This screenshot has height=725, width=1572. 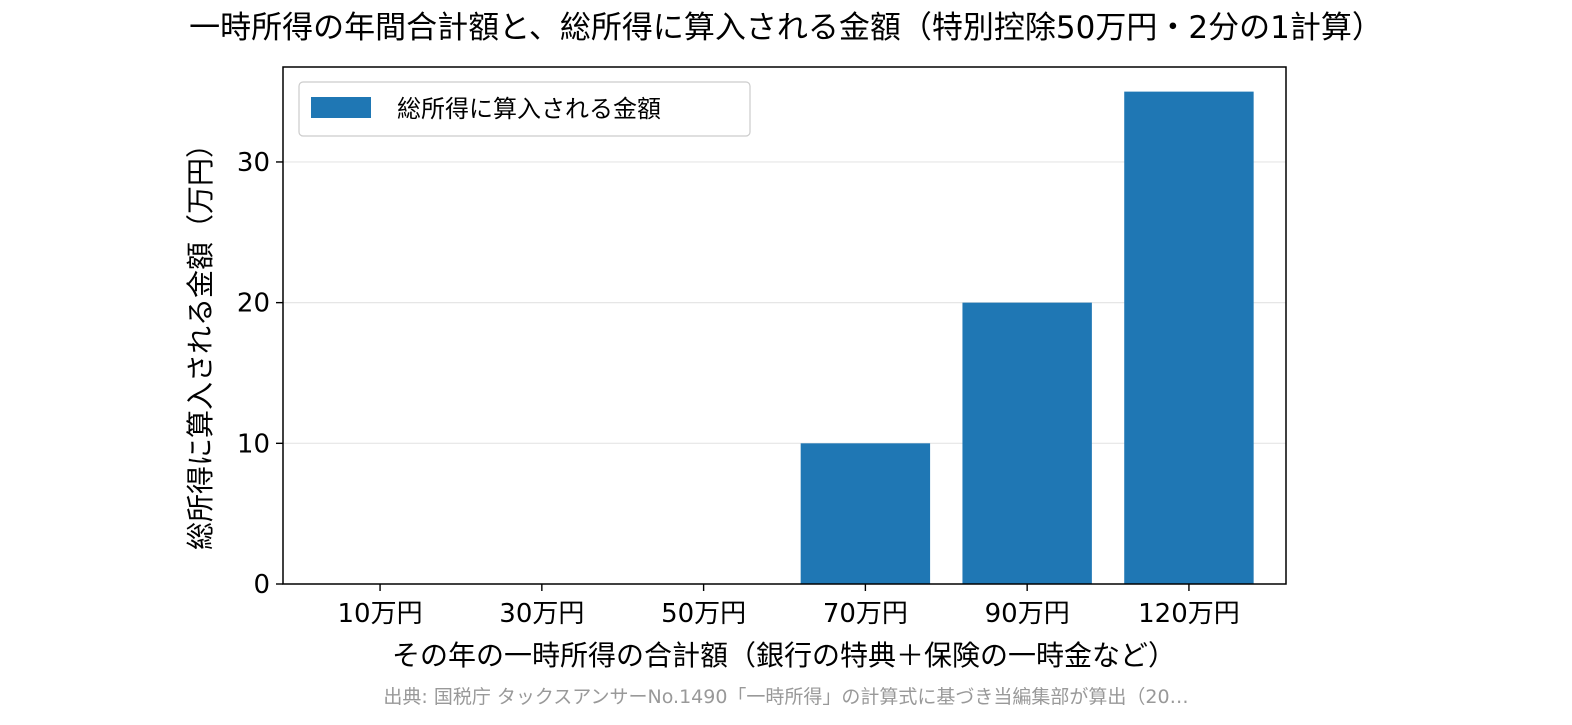 I want to click on legend-frame, so click(x=524, y=109).